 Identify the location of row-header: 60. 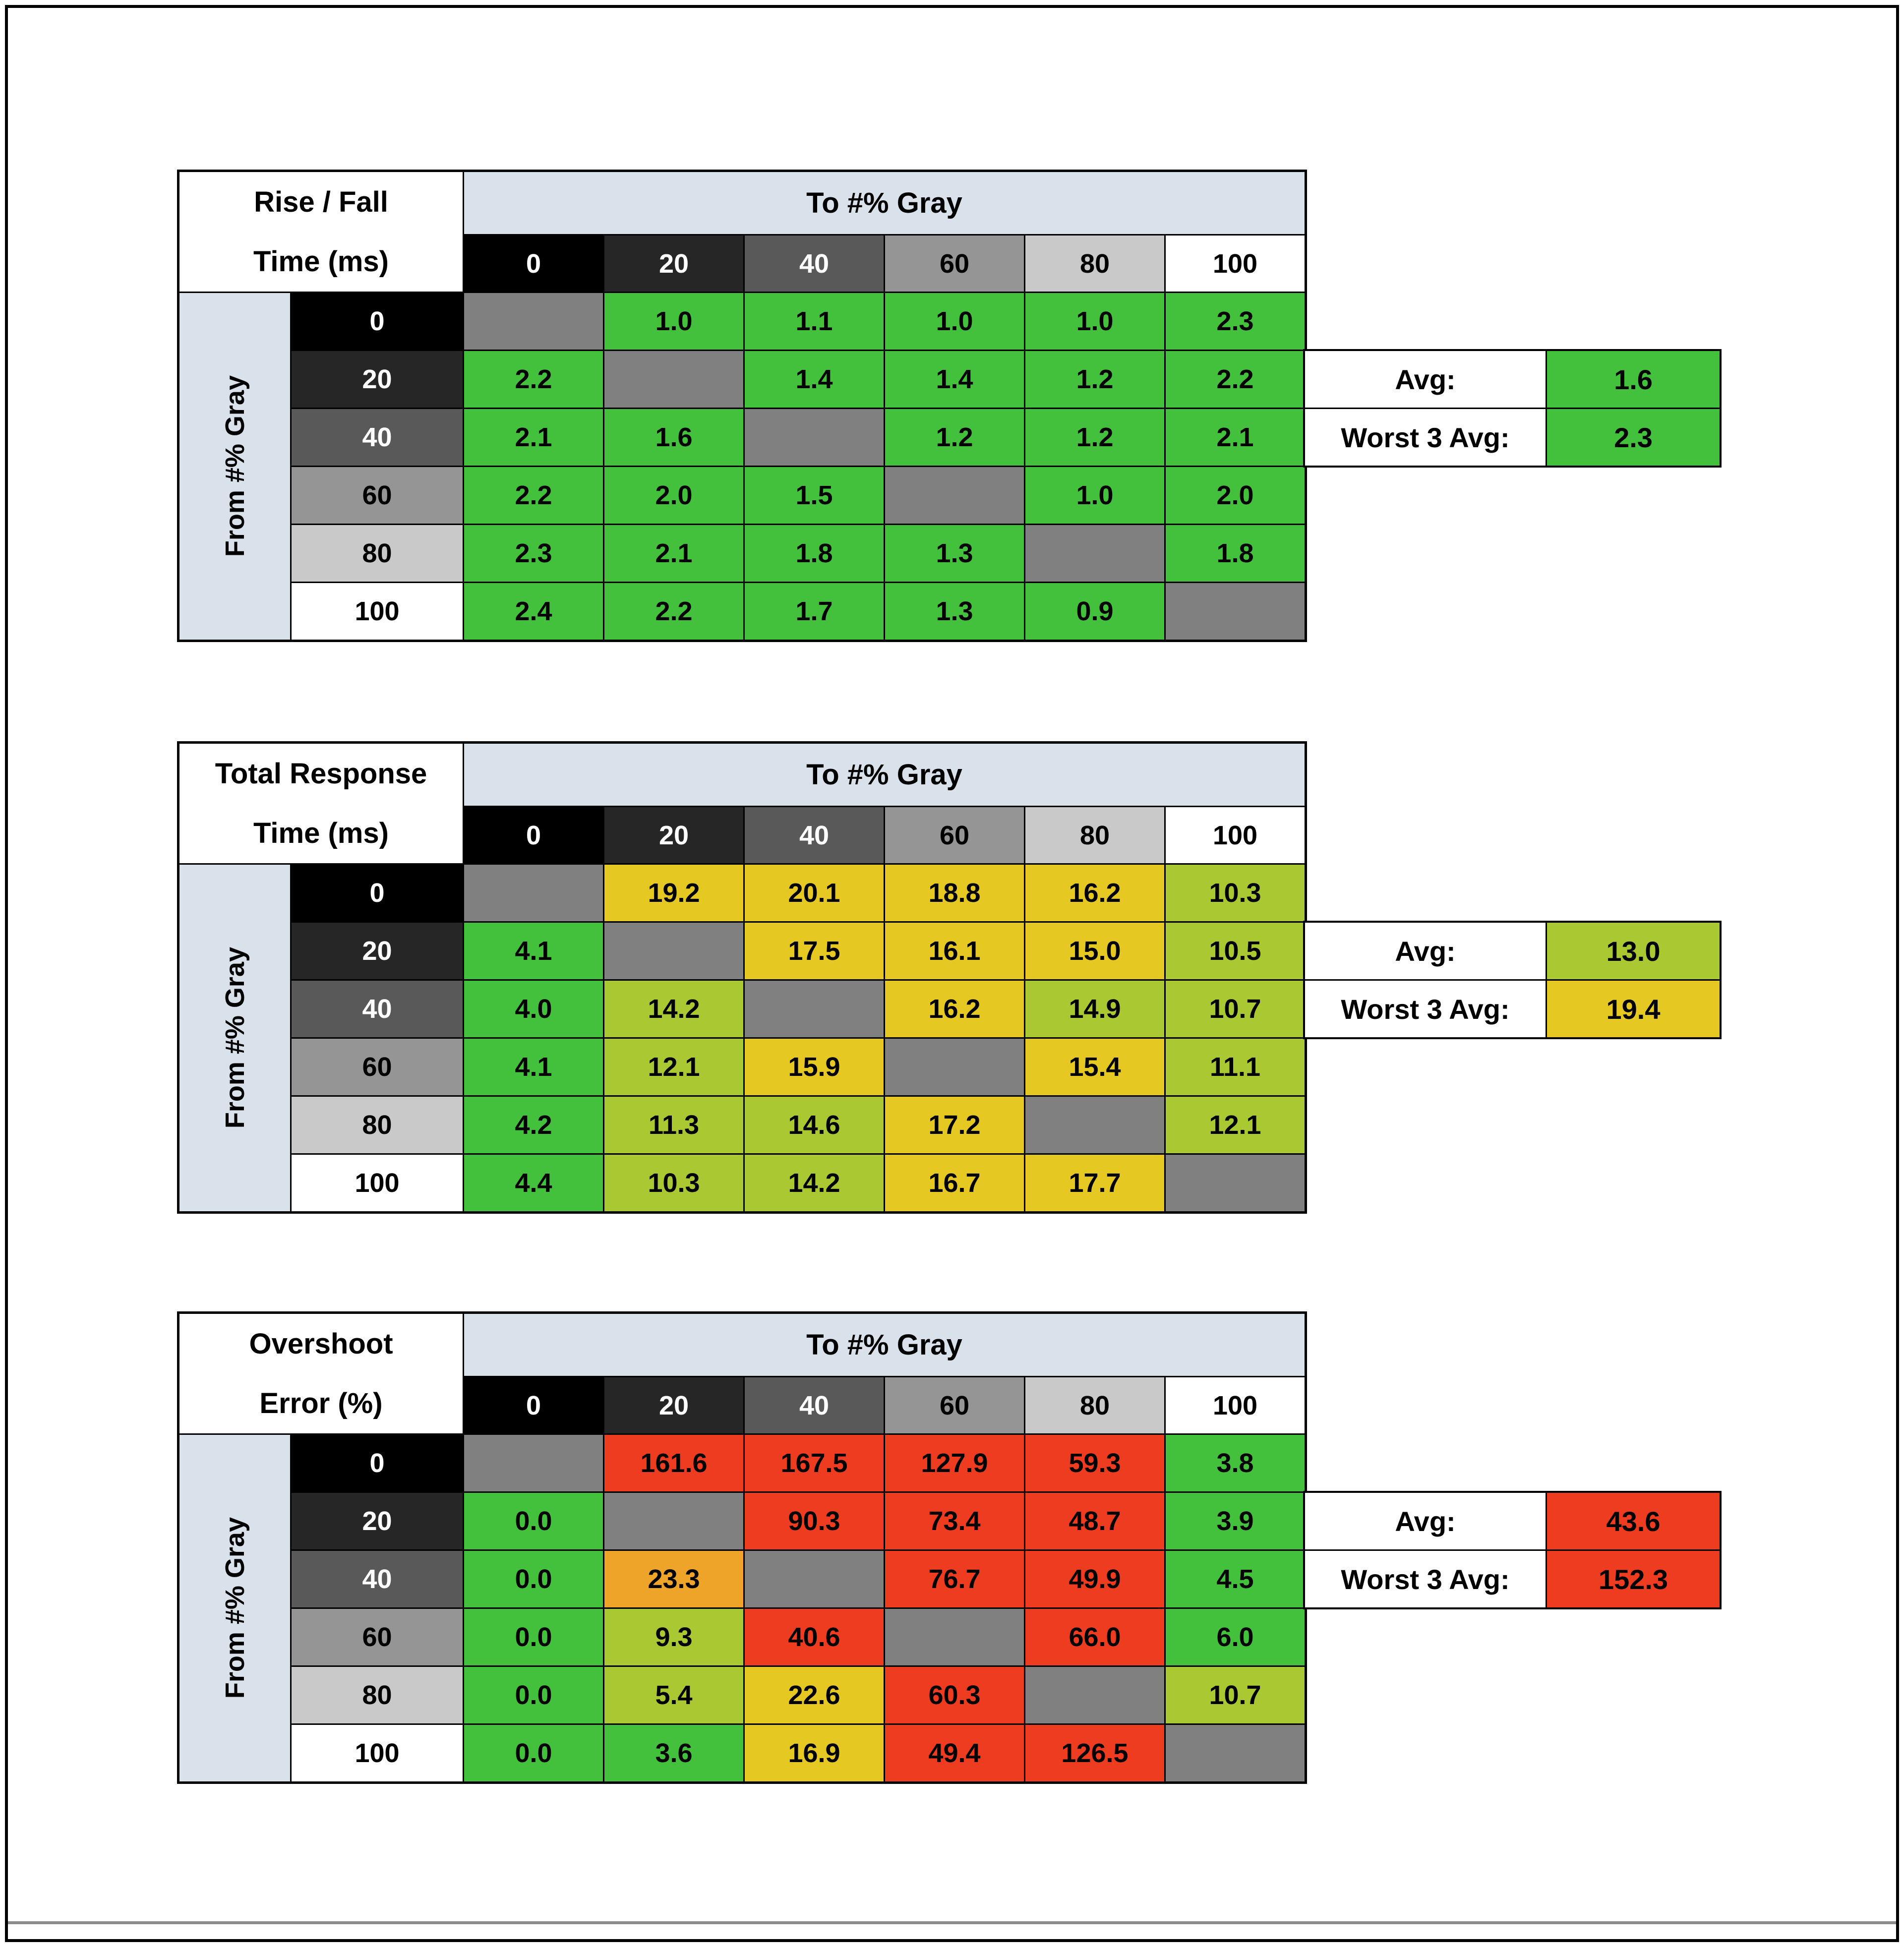
(377, 496).